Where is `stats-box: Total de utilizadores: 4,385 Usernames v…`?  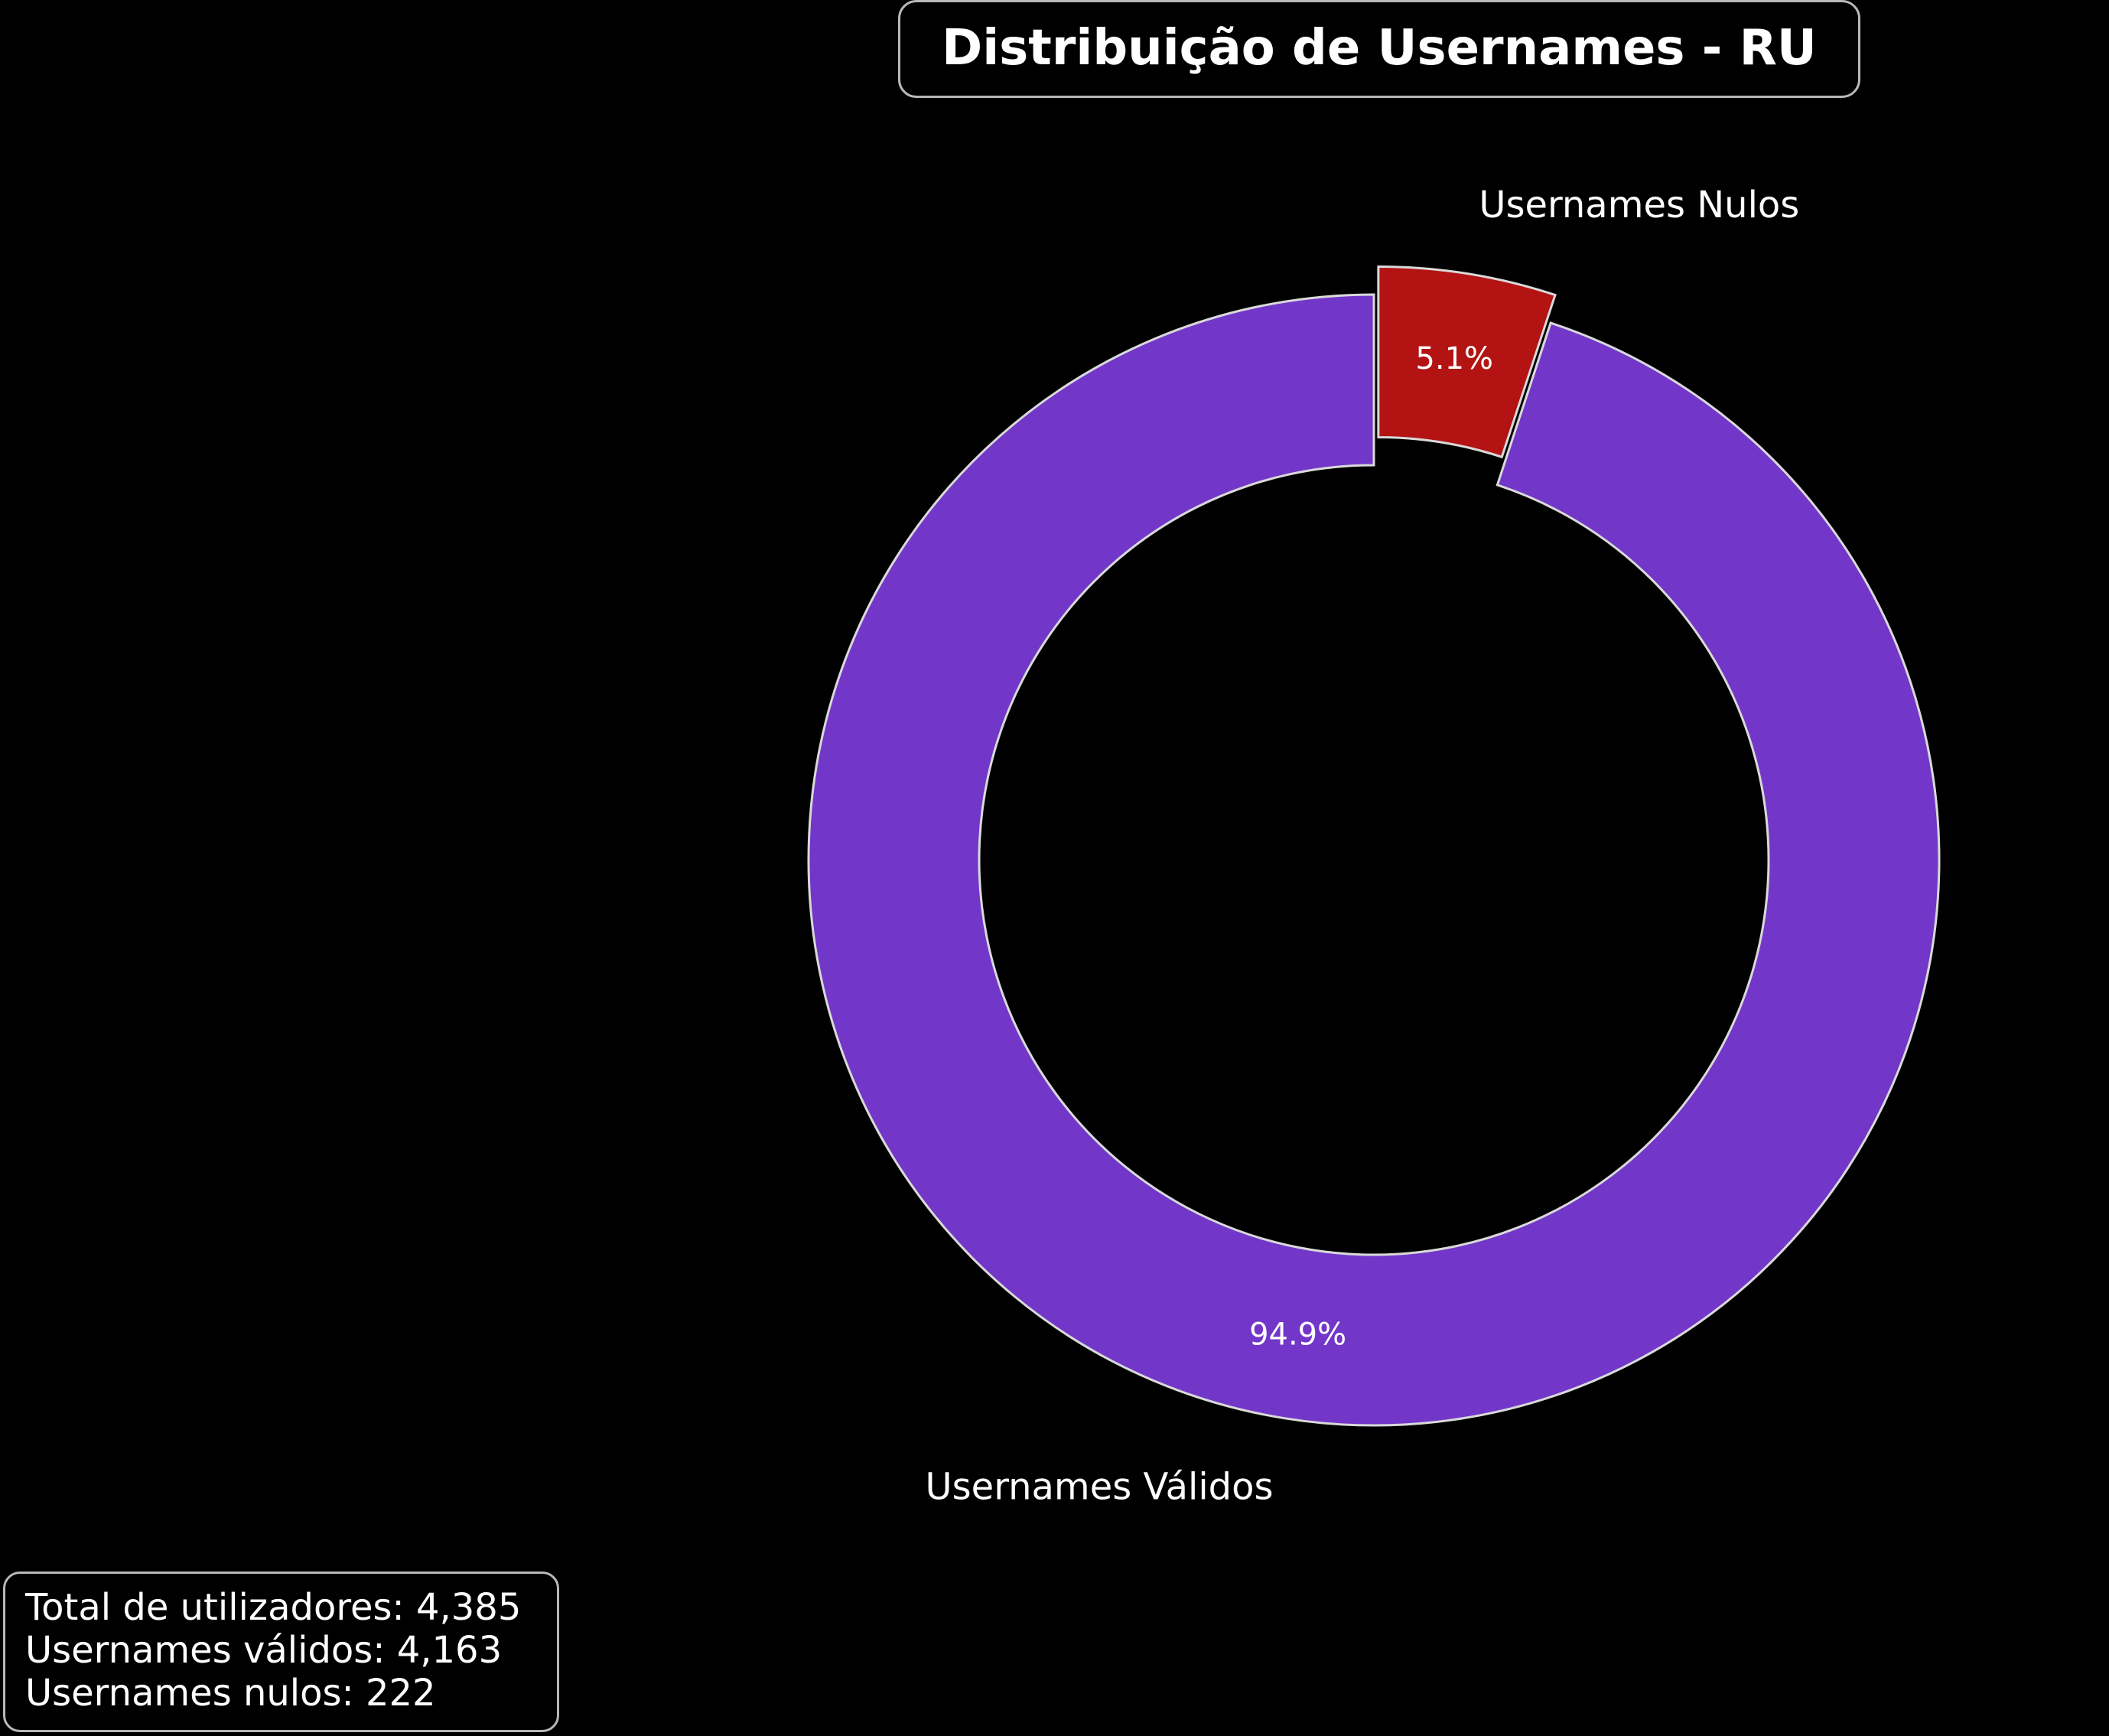
stats-box: Total de utilizadores: 4,385 Usernames v… is located at coordinates (281, 1652).